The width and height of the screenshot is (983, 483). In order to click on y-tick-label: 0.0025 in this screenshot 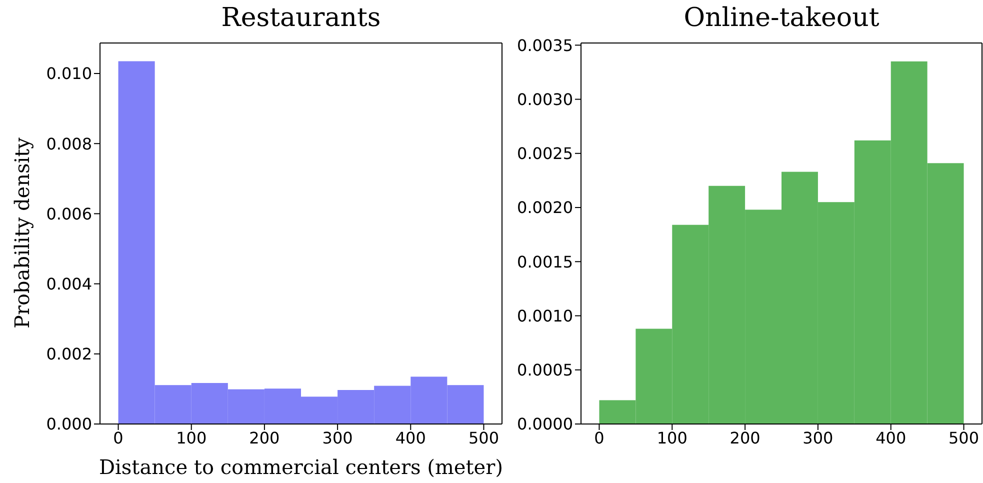, I will do `click(545, 154)`.